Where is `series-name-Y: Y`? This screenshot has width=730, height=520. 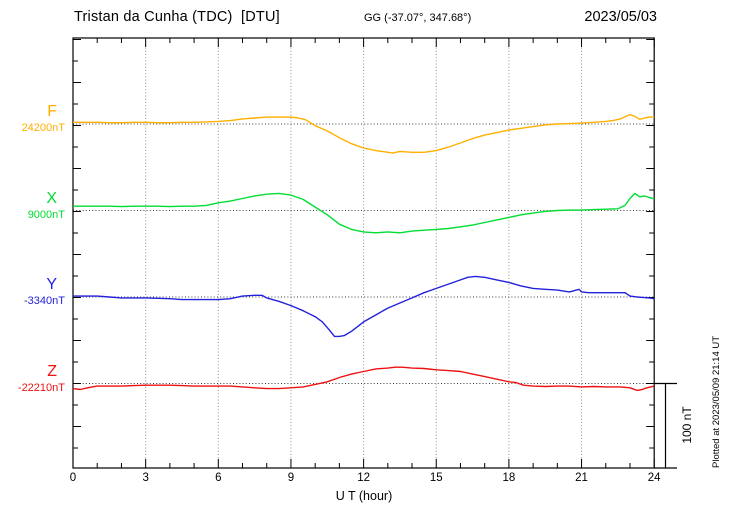 series-name-Y: Y is located at coordinates (51, 284).